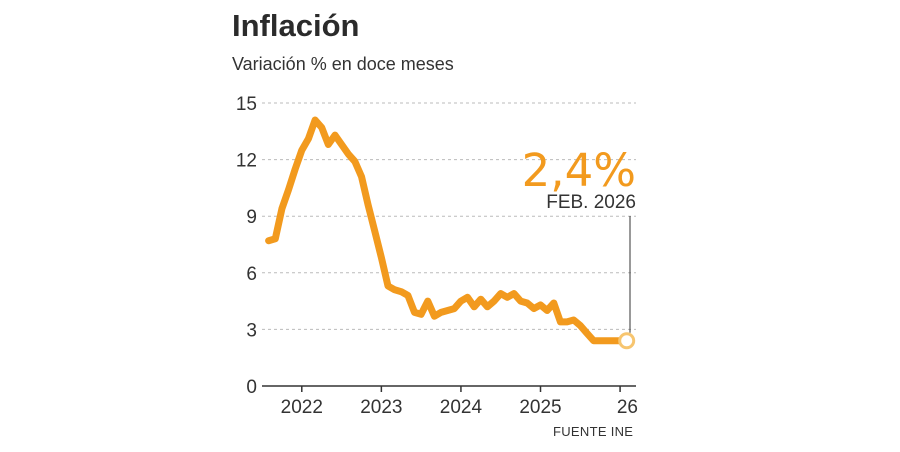 The height and width of the screenshot is (452, 900). What do you see at coordinates (246, 161) in the screenshot?
I see `y-tick-label: 12` at bounding box center [246, 161].